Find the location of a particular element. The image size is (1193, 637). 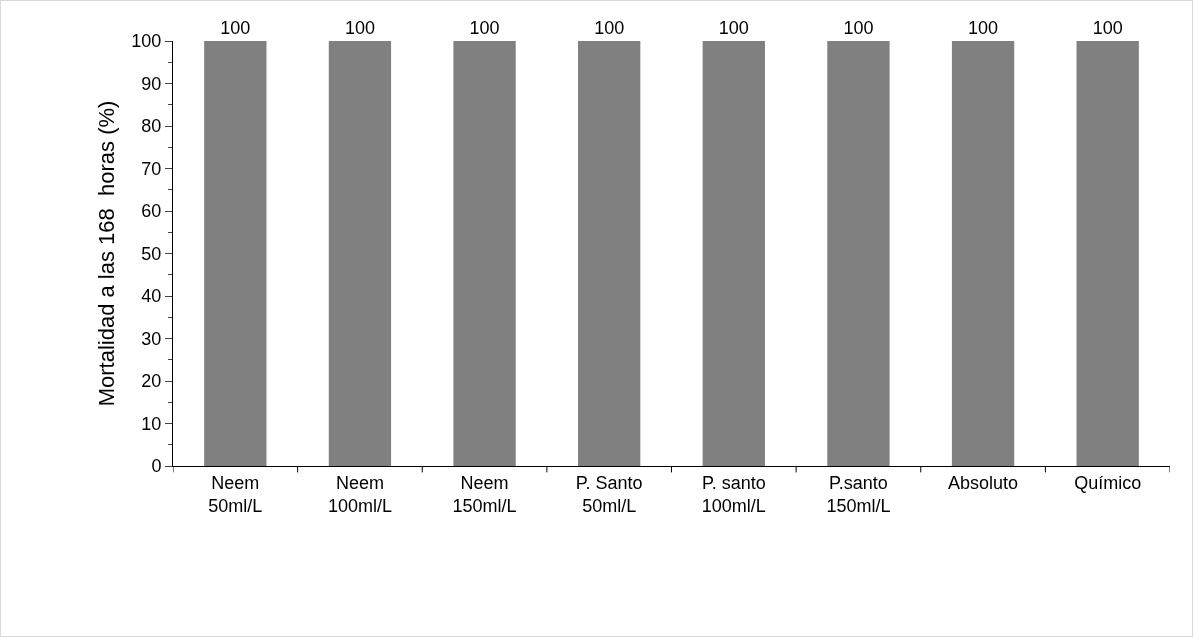

y-tick-label: 10 is located at coordinates (151, 423).